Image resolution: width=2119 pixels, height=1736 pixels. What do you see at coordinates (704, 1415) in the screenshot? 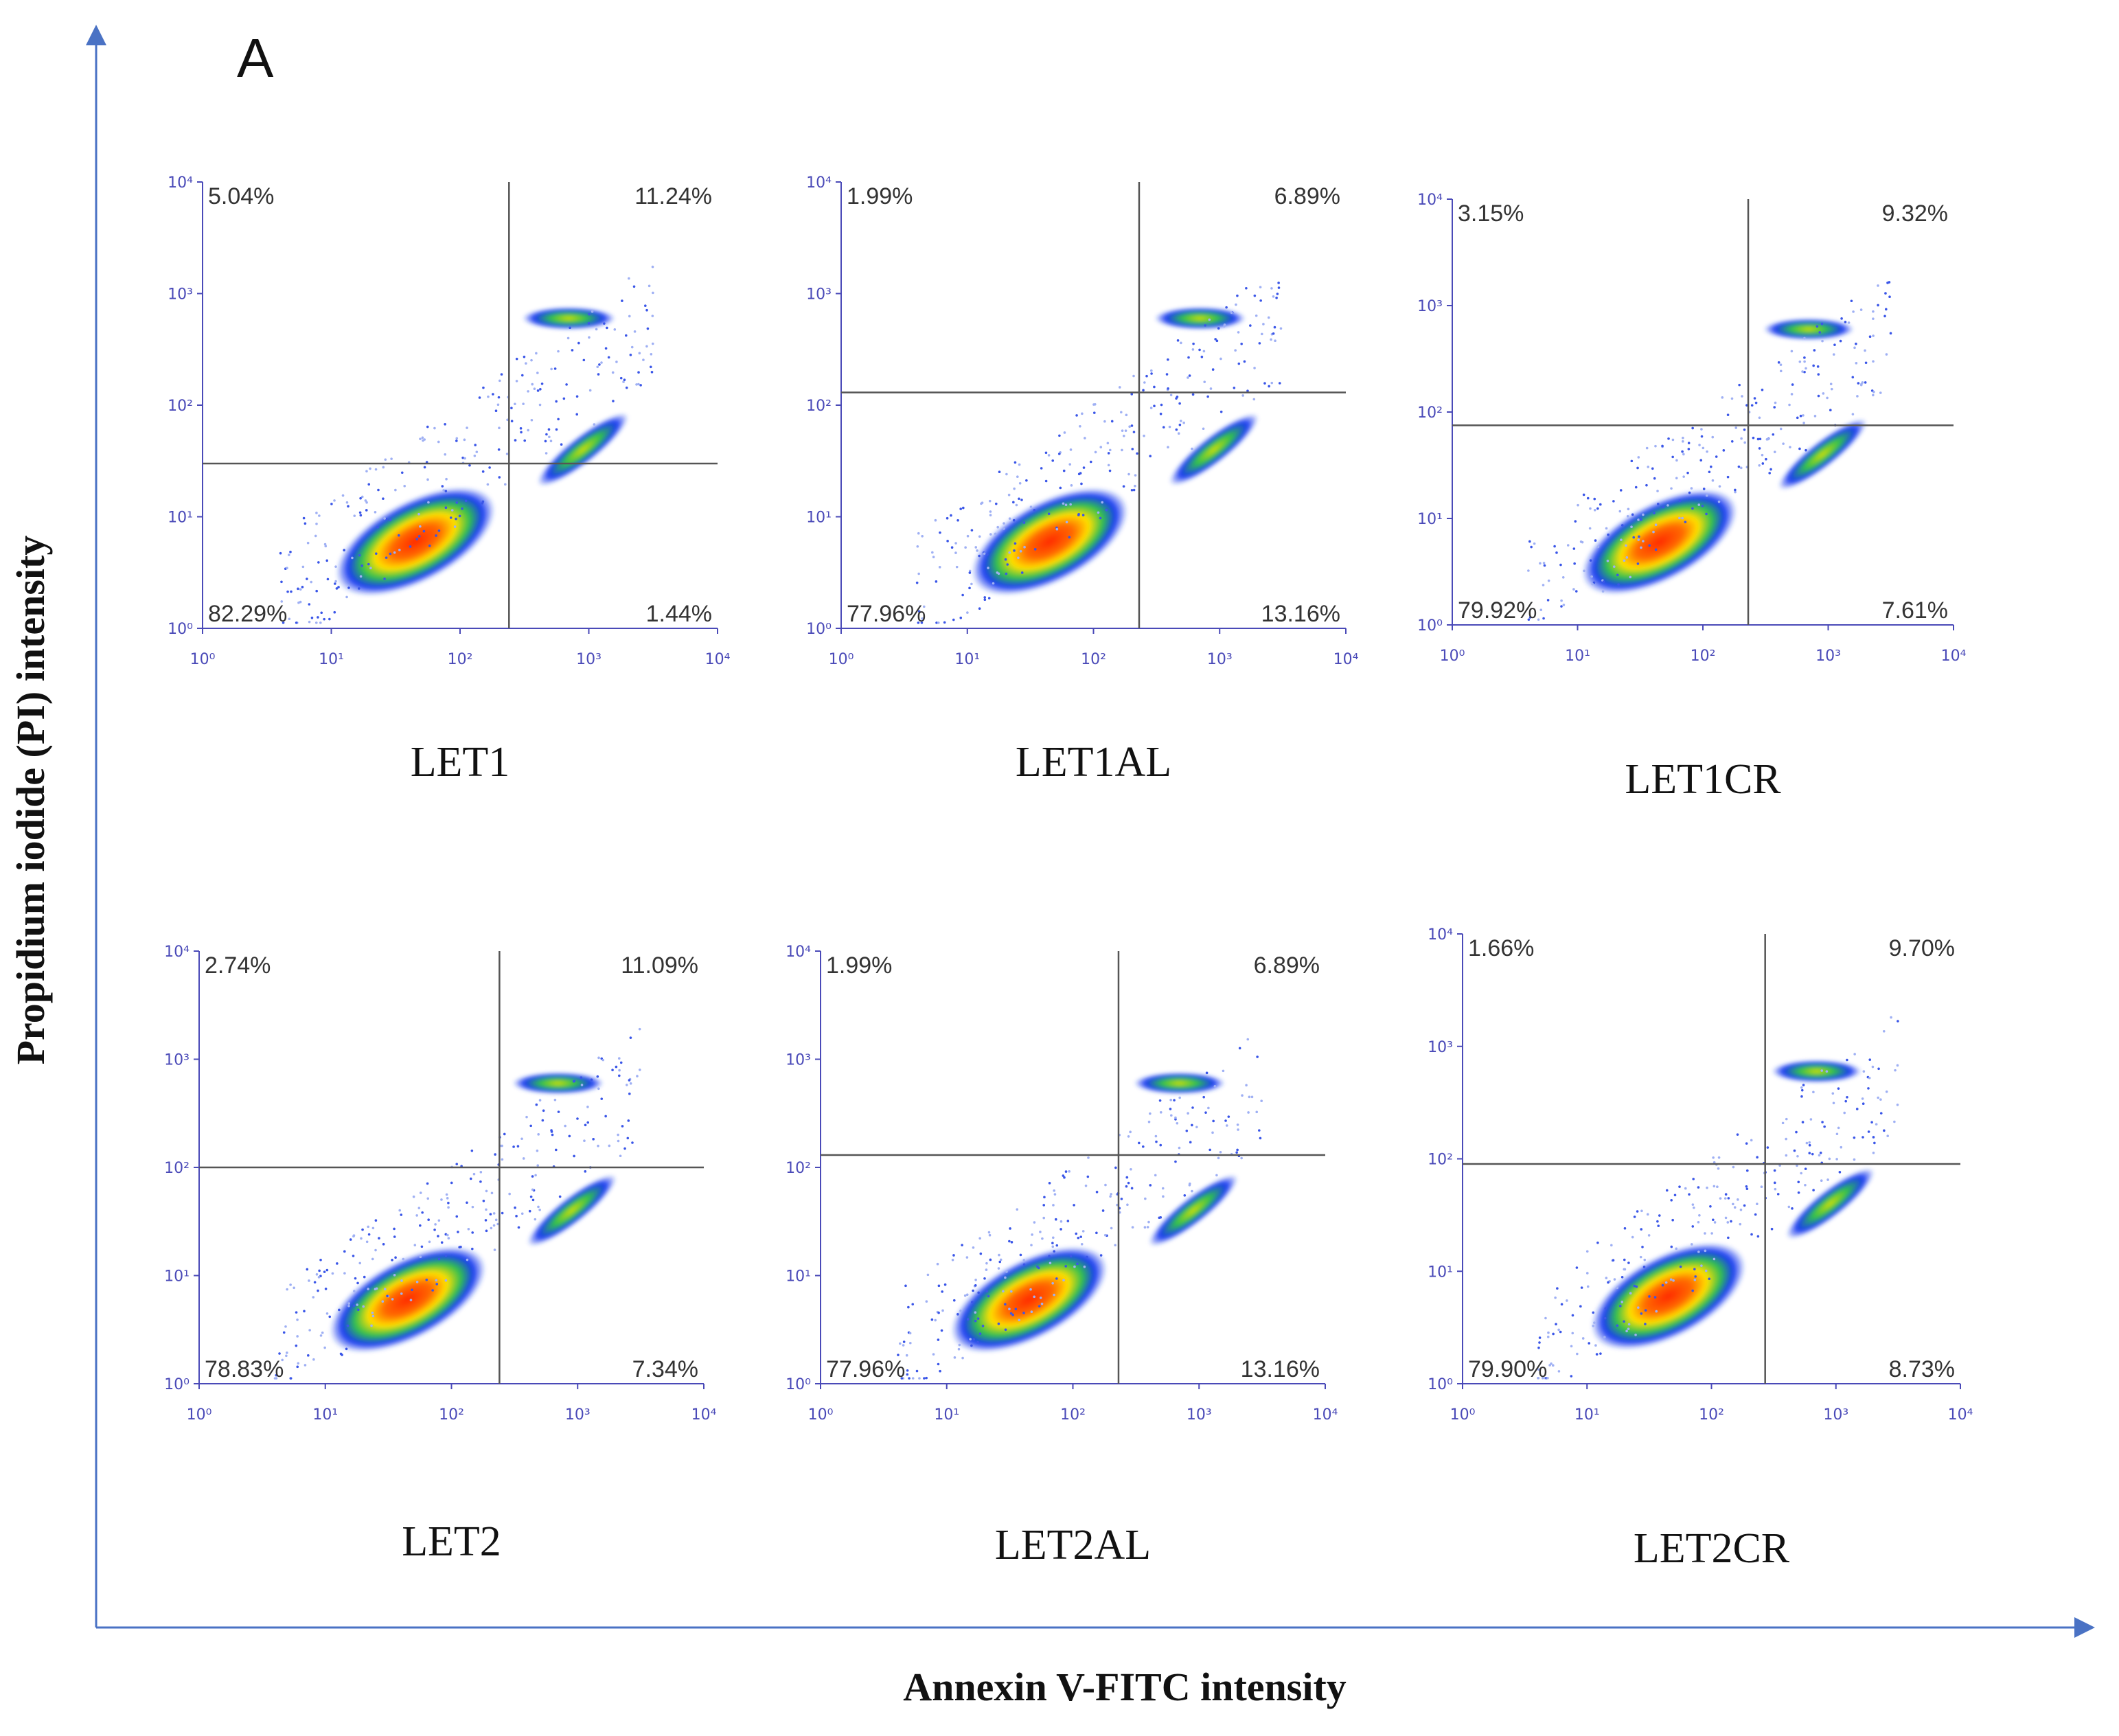
I see `x-tick-label: 10⁴` at bounding box center [704, 1415].